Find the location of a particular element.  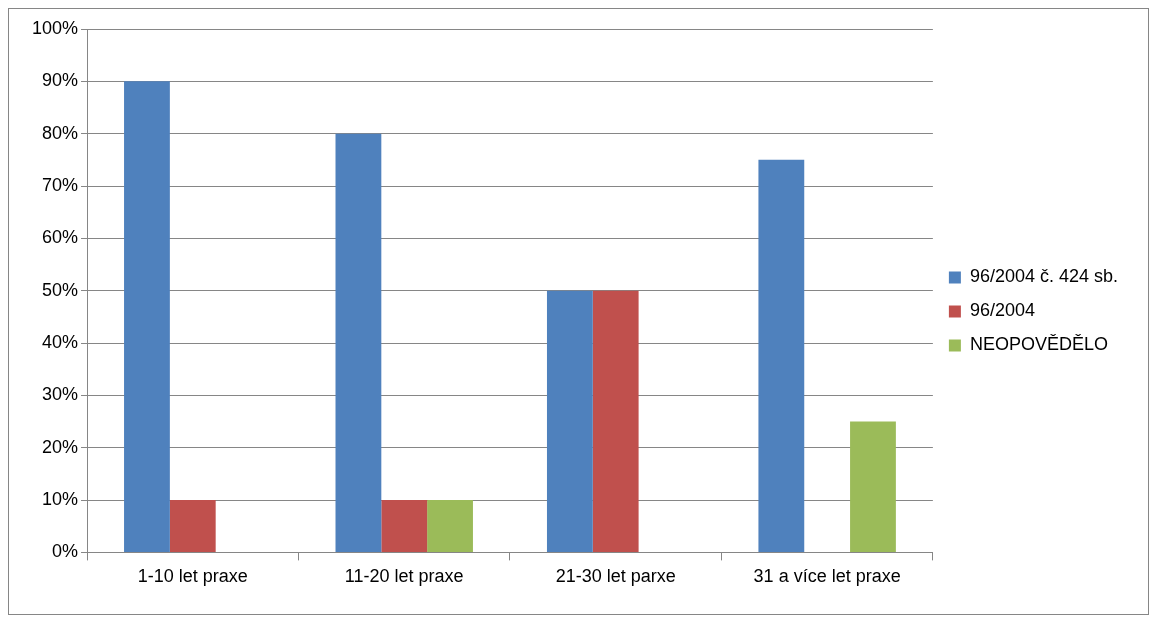

y-tick-label: 70% is located at coordinates (60, 184).